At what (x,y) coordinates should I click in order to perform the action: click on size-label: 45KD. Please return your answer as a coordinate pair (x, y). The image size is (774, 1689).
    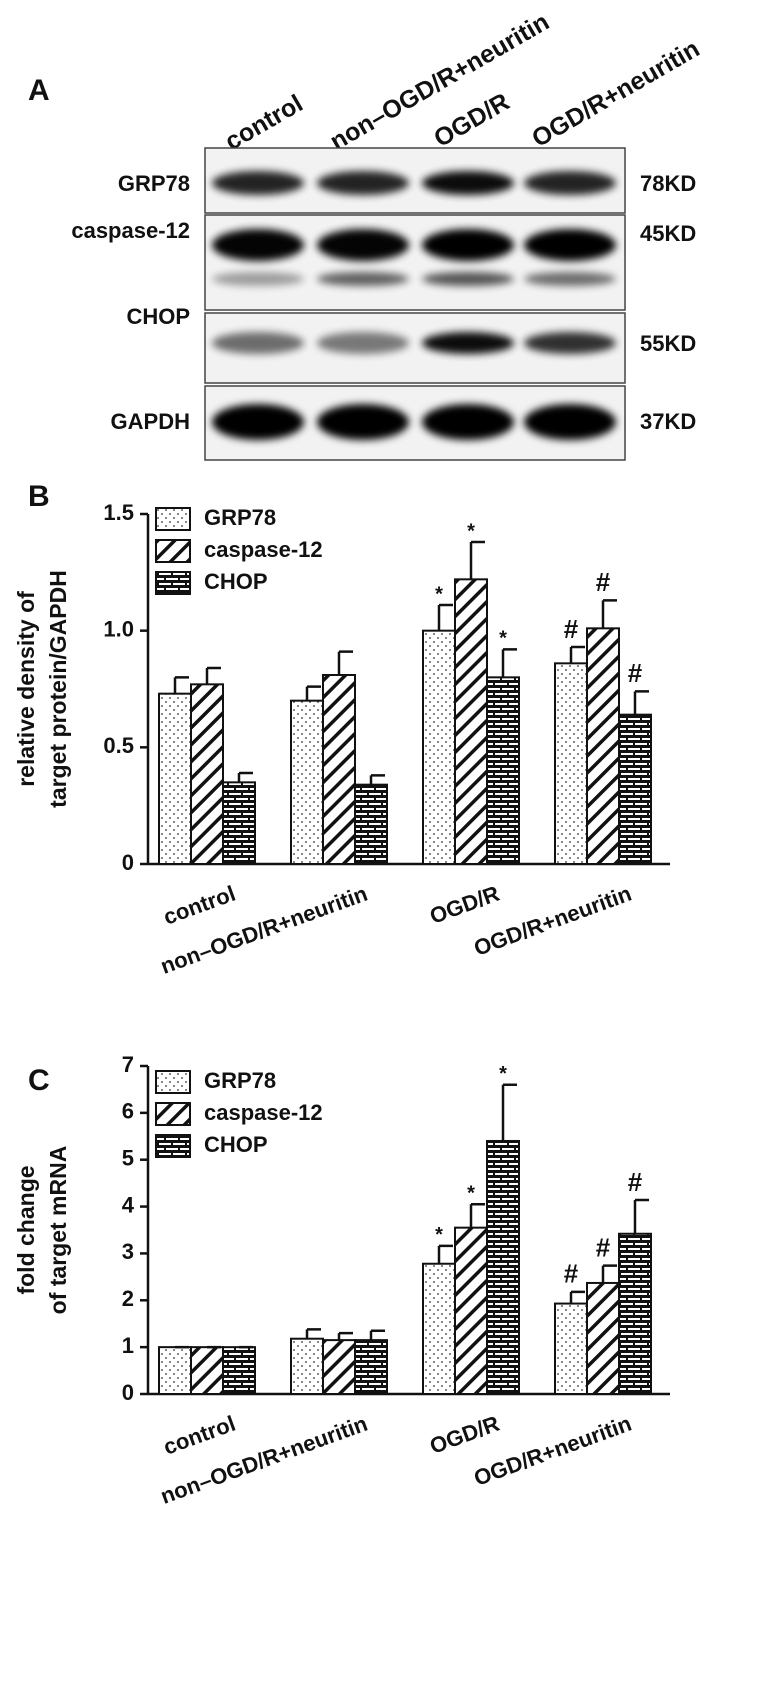
    Looking at the image, I should click on (668, 233).